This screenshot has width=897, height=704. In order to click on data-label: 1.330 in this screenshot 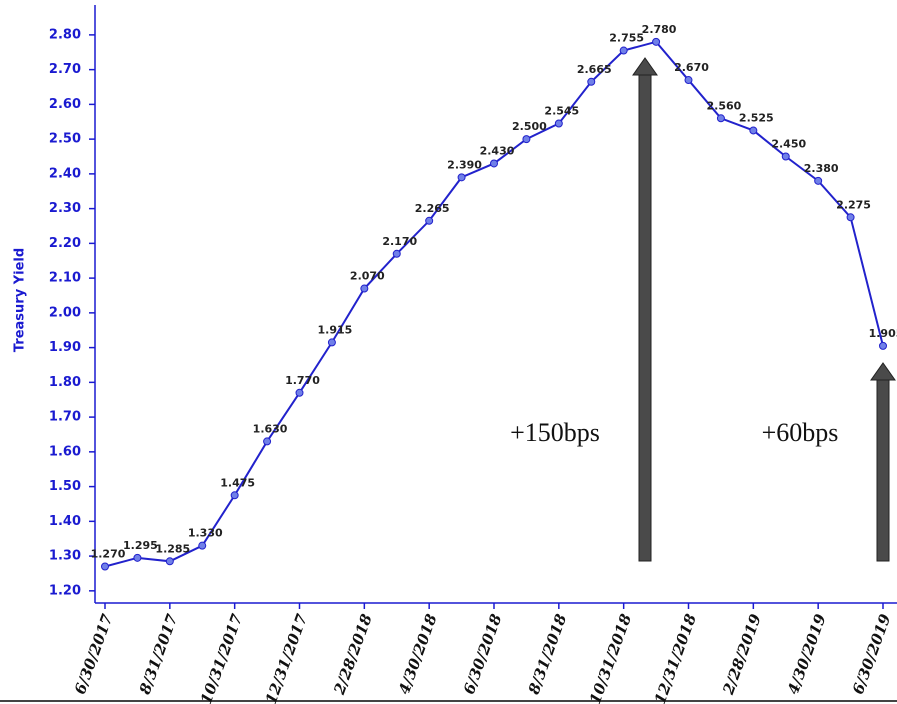, I will do `click(205, 533)`.